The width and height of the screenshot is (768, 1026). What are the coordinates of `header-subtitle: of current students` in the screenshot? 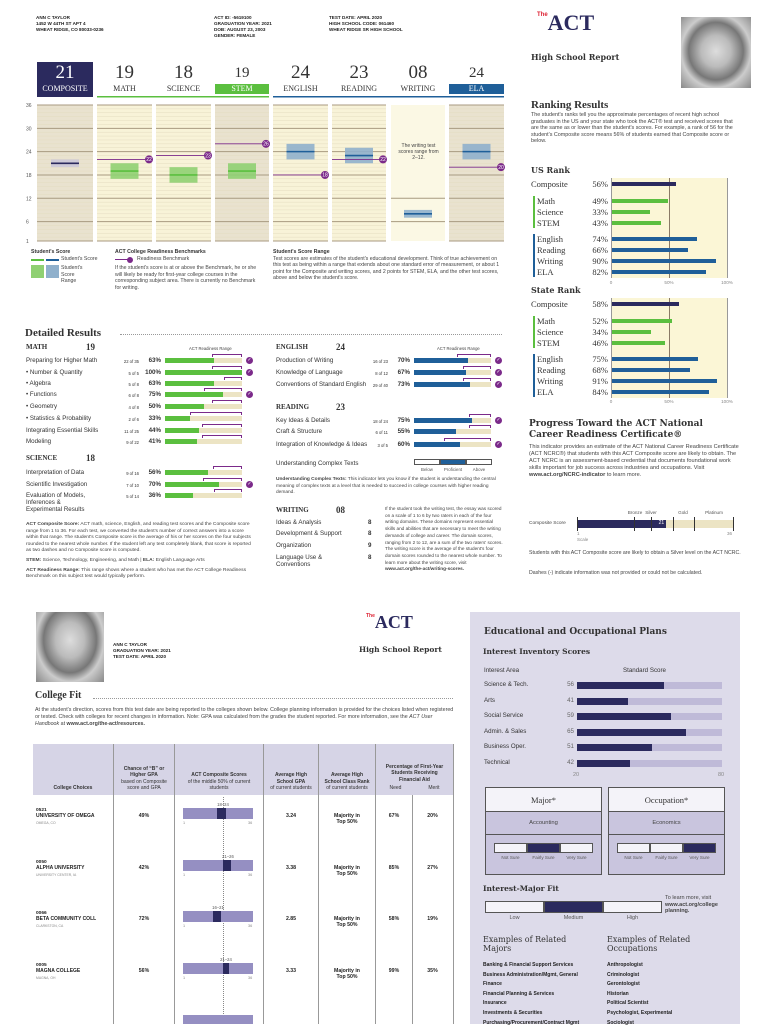 It's located at (347, 787).